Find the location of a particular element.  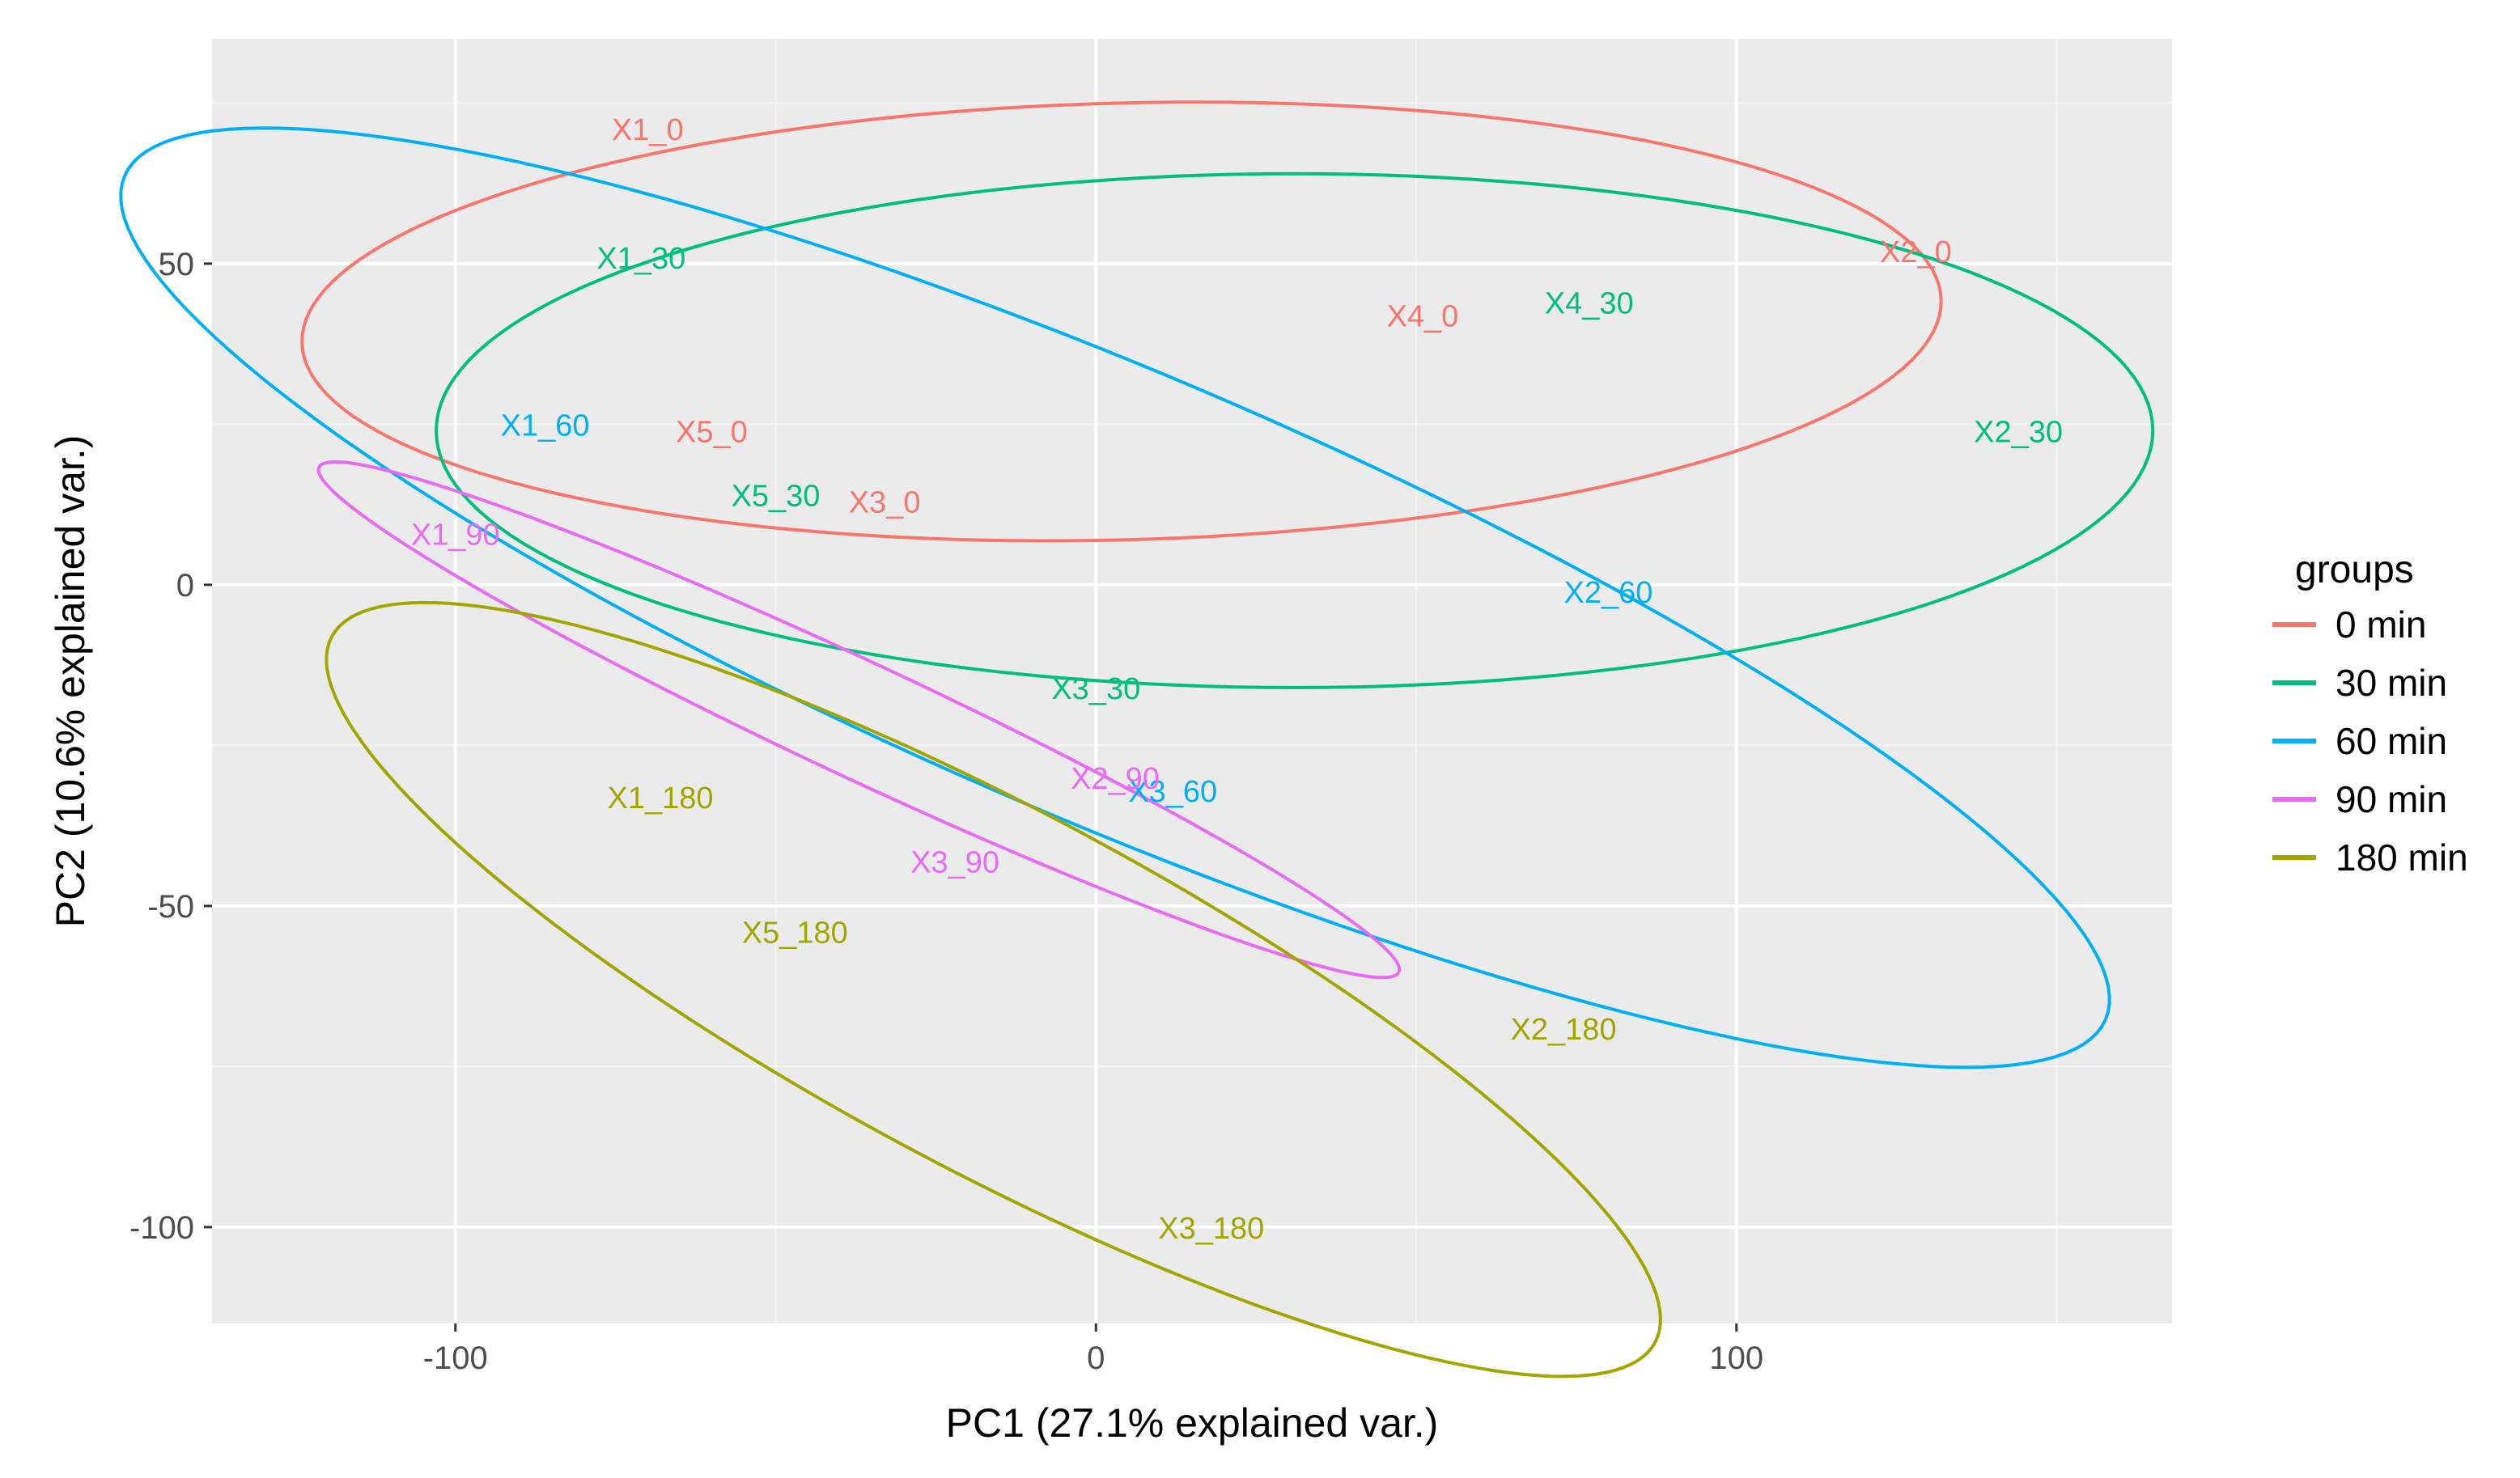

y-axis-ticks: -100 -50 0 50 is located at coordinates (170, 746).